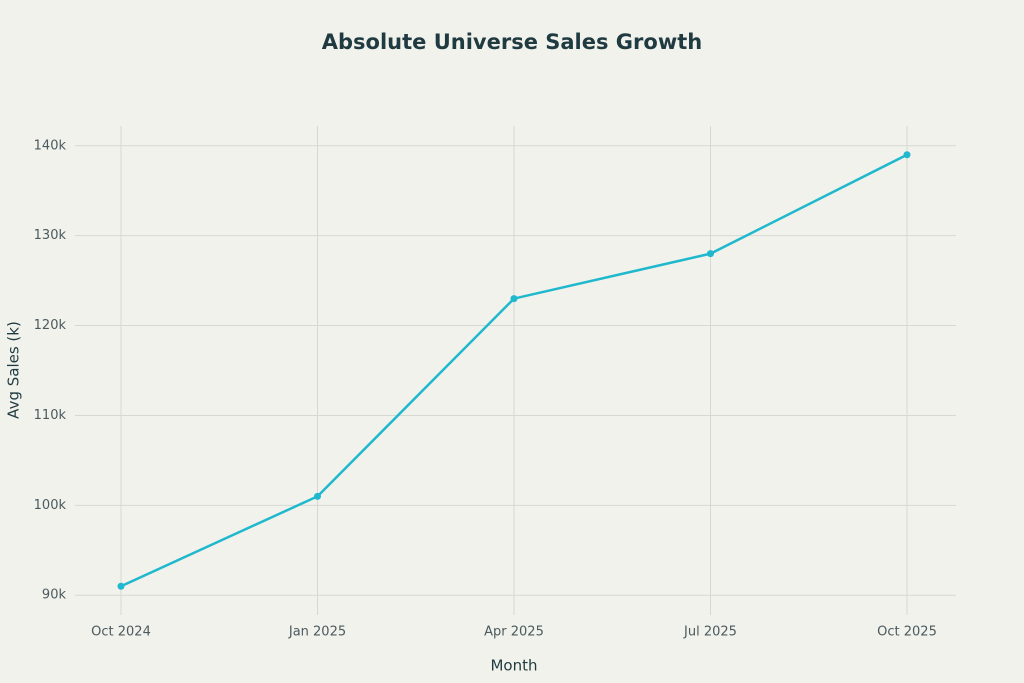 Image resolution: width=1024 pixels, height=683 pixels. Describe the element at coordinates (710, 632) in the screenshot. I see `x-tick-label: Jul 2025` at that location.